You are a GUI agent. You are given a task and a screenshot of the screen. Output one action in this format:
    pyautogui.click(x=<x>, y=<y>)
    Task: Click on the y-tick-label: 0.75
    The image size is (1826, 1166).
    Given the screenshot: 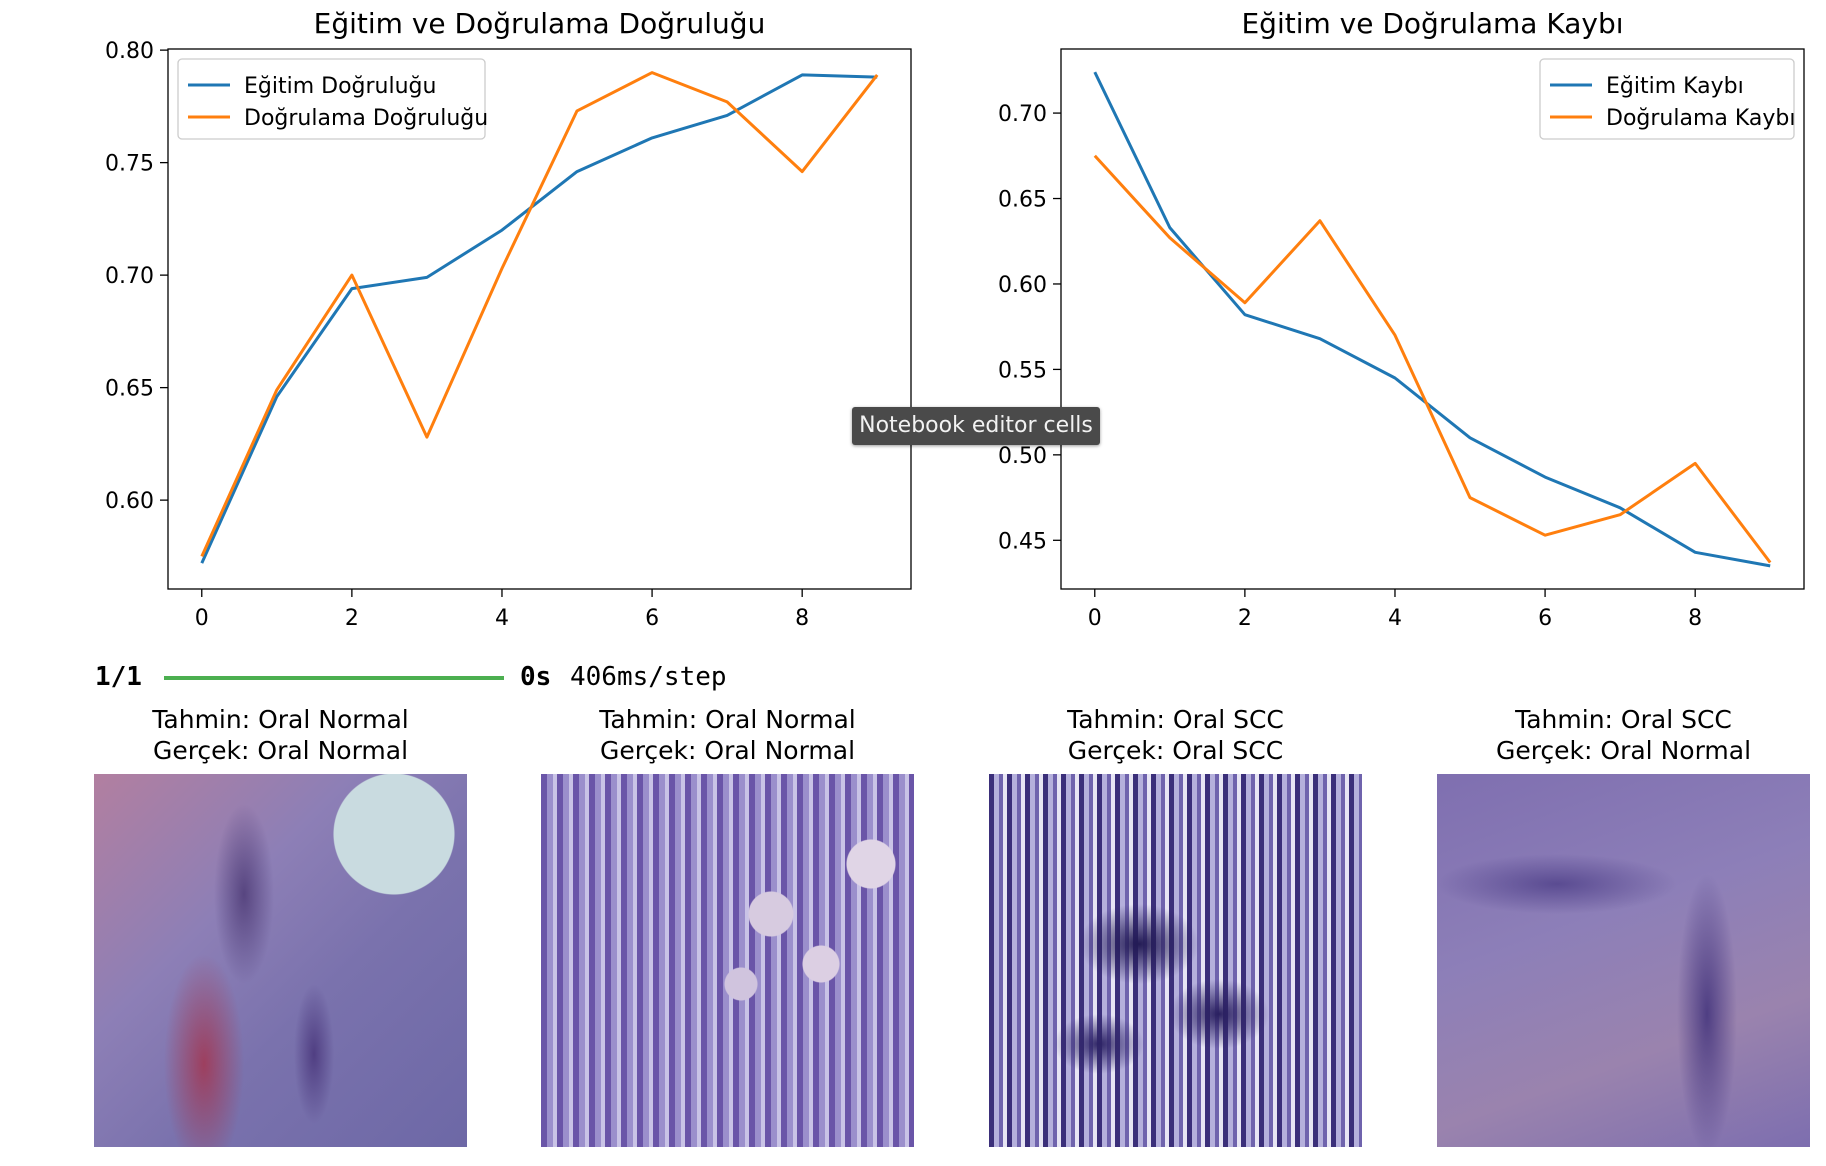 What is the action you would take?
    pyautogui.click(x=129, y=164)
    